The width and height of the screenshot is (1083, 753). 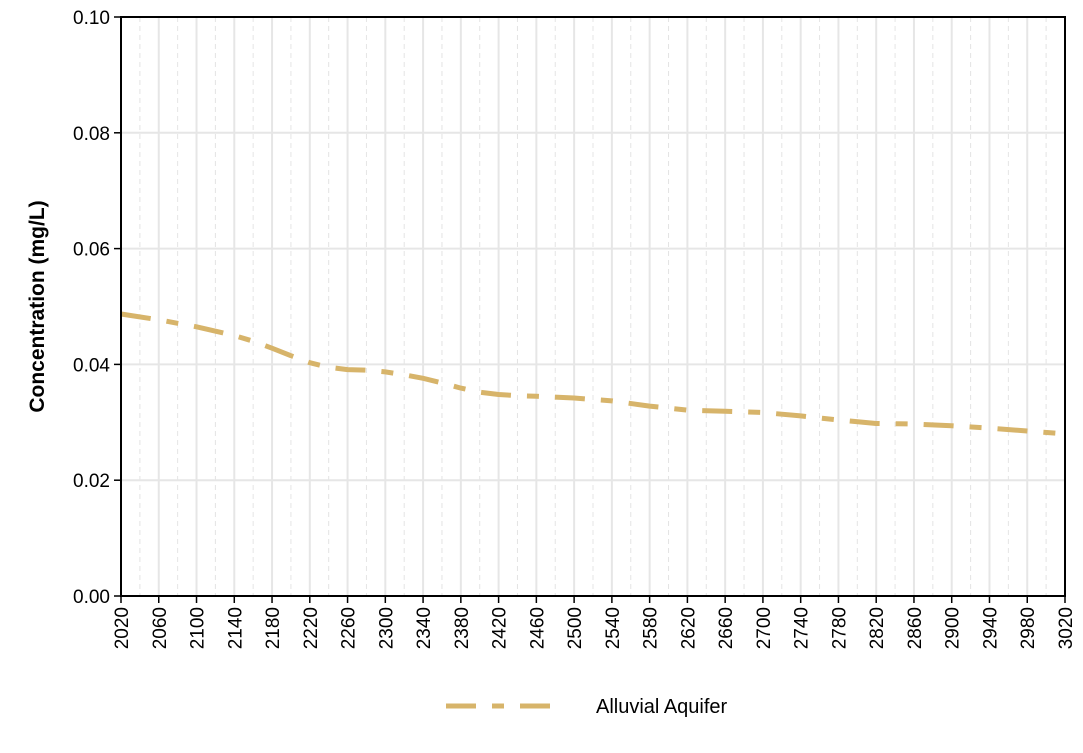 What do you see at coordinates (198, 628) in the screenshot?
I see `x-tick-label: 2100` at bounding box center [198, 628].